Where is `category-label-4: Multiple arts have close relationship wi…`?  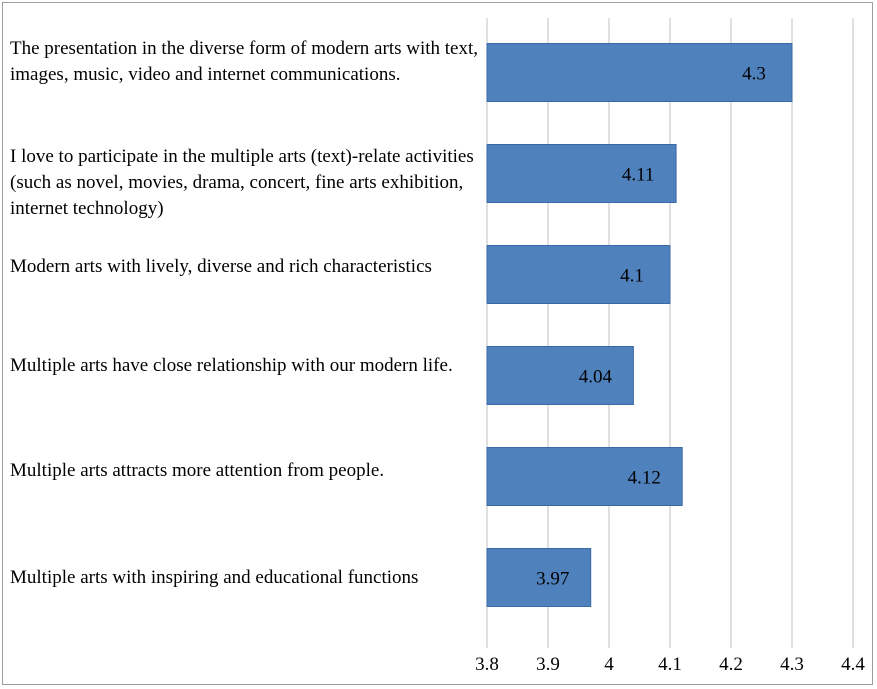 category-label-4: Multiple arts have close relationship wi… is located at coordinates (231, 365).